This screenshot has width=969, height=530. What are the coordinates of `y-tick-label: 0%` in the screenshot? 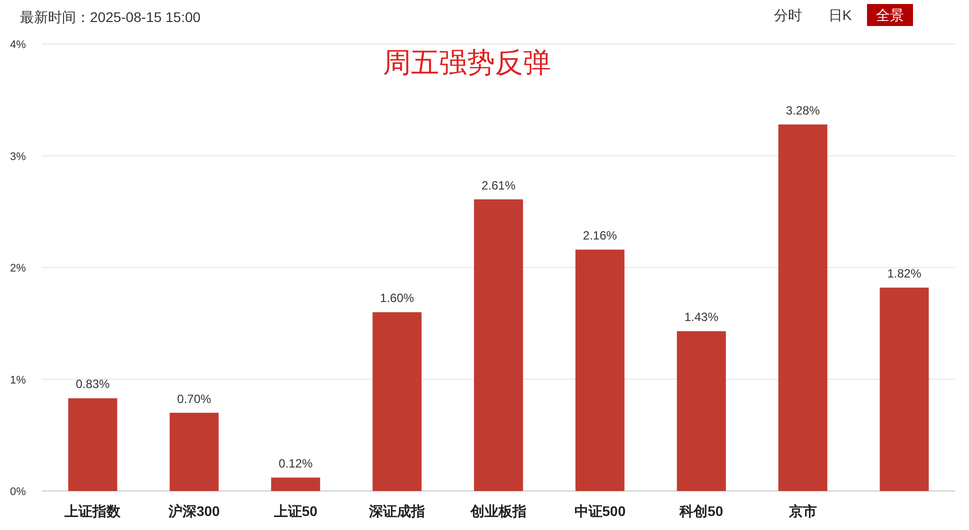 It's located at (18, 492).